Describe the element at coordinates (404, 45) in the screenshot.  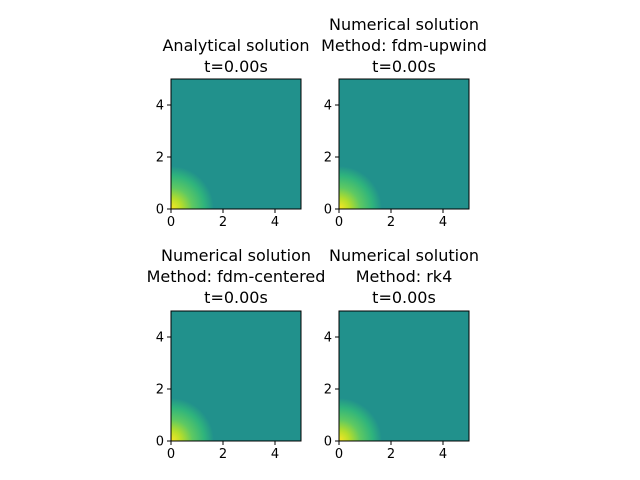
I see `subplot-title-line: Method: fdm-upwind` at that location.